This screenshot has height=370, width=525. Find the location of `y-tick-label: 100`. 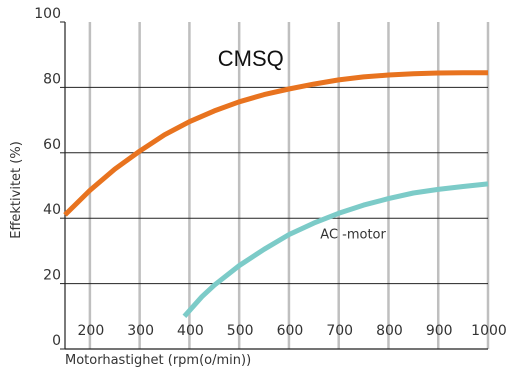

y-tick-label: 100 is located at coordinates (47, 14).